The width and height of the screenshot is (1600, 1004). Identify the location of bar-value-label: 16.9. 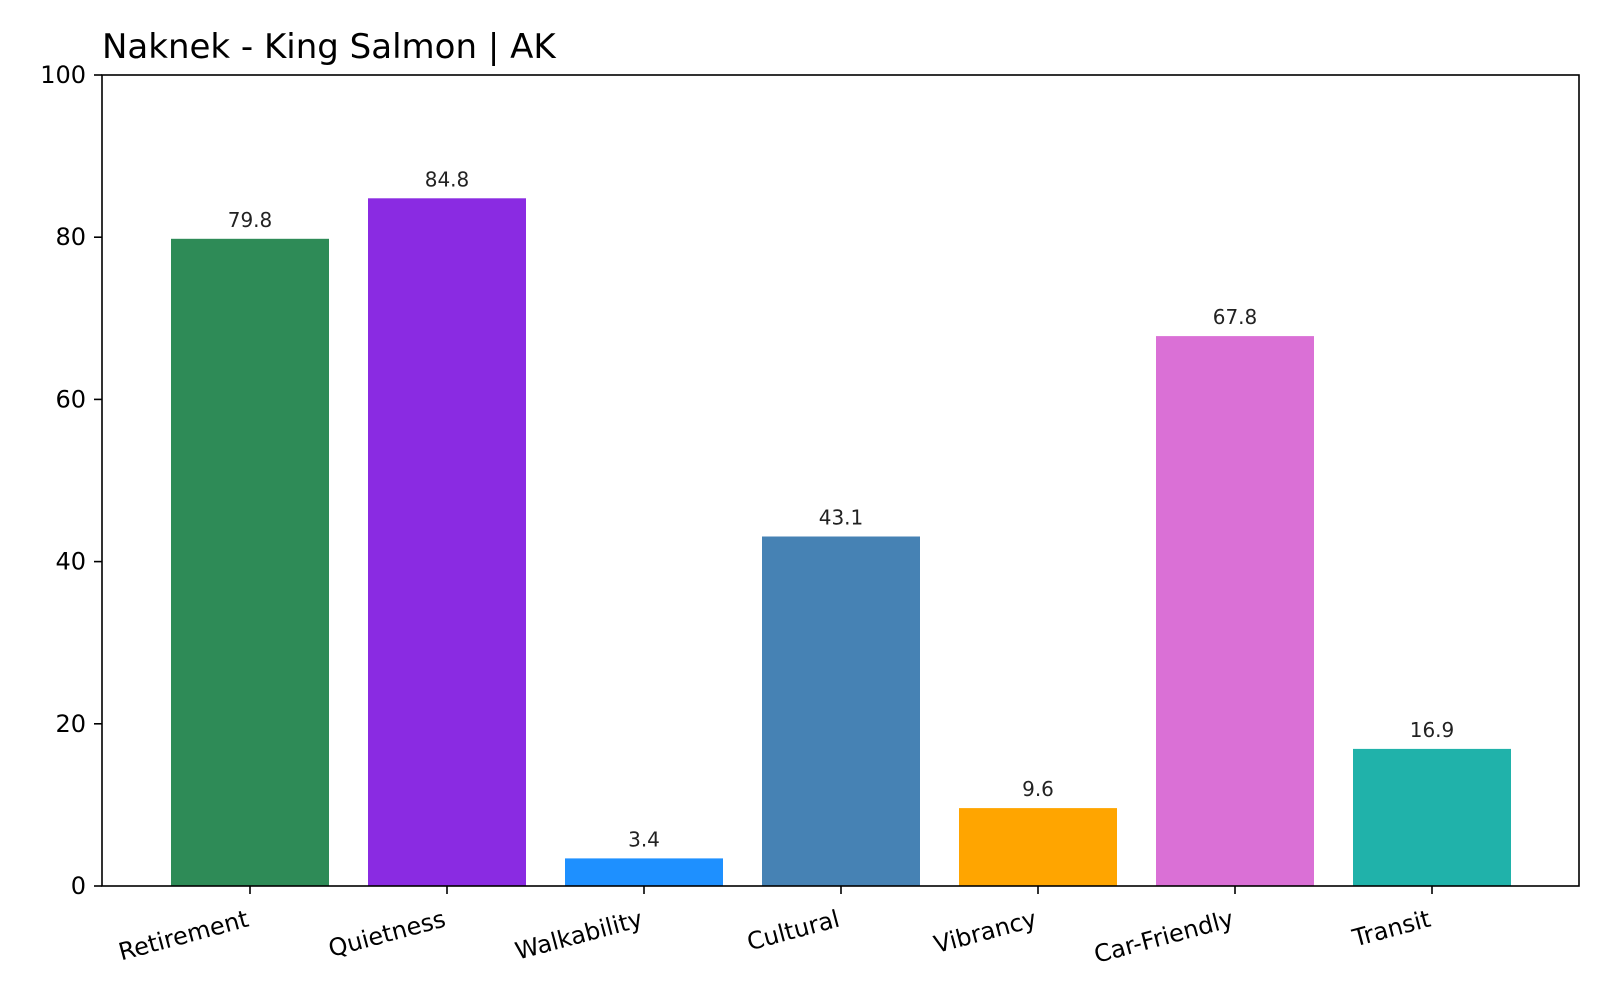
(1432, 730).